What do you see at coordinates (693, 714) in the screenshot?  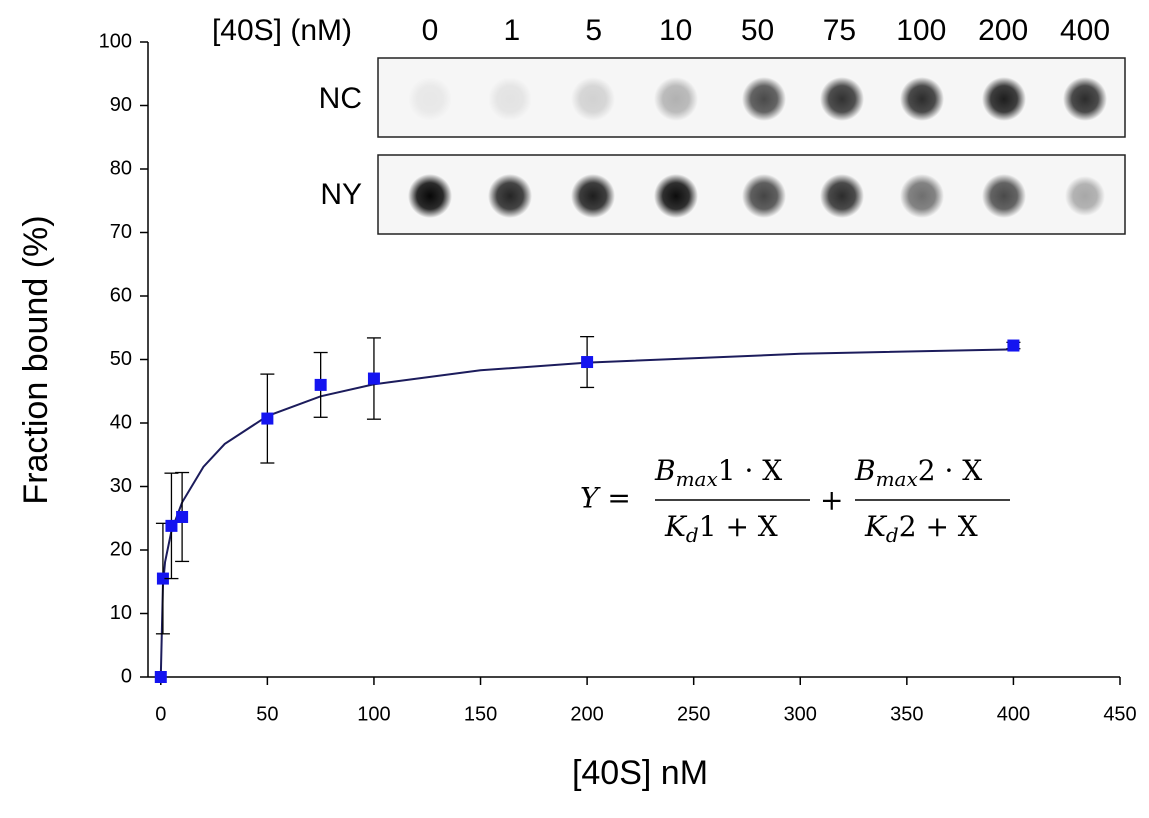 I see `x-tick-label: 250` at bounding box center [693, 714].